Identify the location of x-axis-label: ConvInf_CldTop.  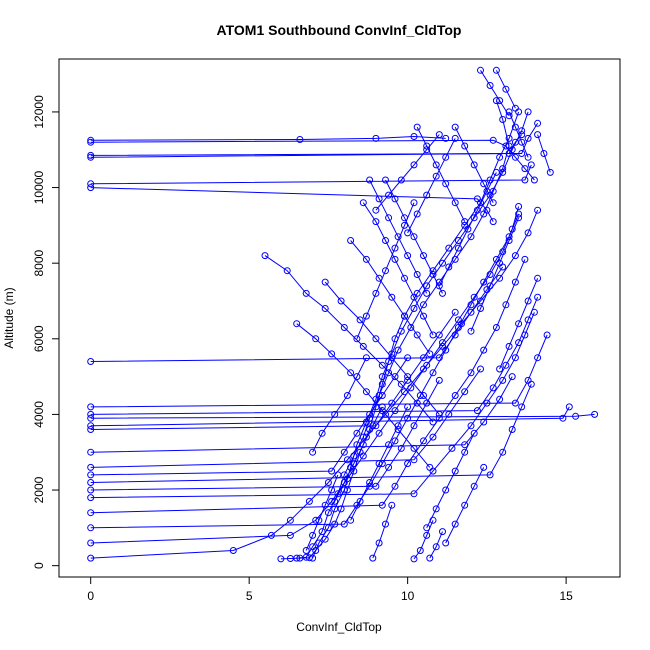
(339, 627).